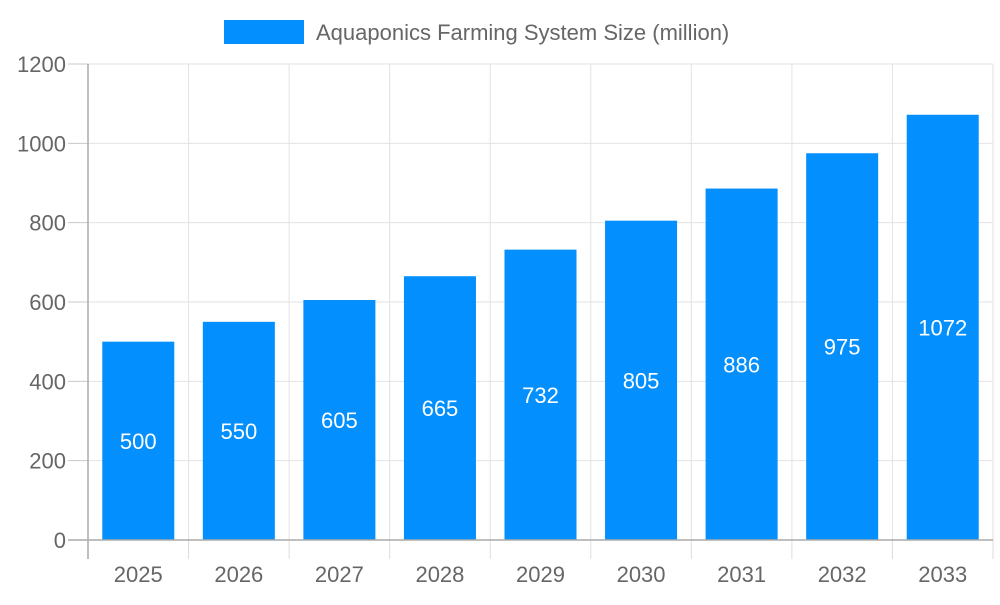 The height and width of the screenshot is (605, 1000). I want to click on y-tick-label: 600, so click(47, 302).